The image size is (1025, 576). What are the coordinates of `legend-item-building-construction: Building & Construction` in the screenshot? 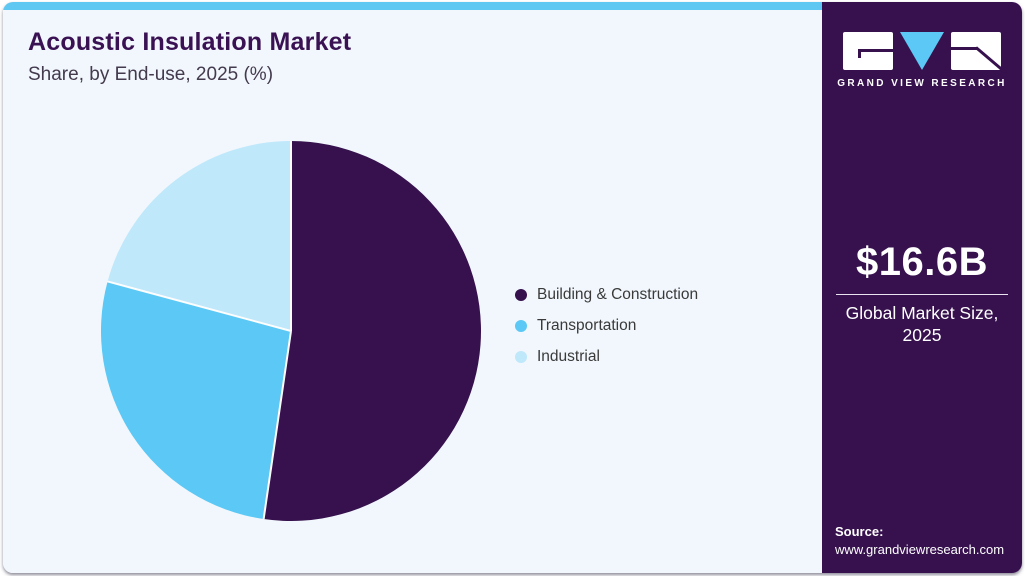 It's located at (606, 295).